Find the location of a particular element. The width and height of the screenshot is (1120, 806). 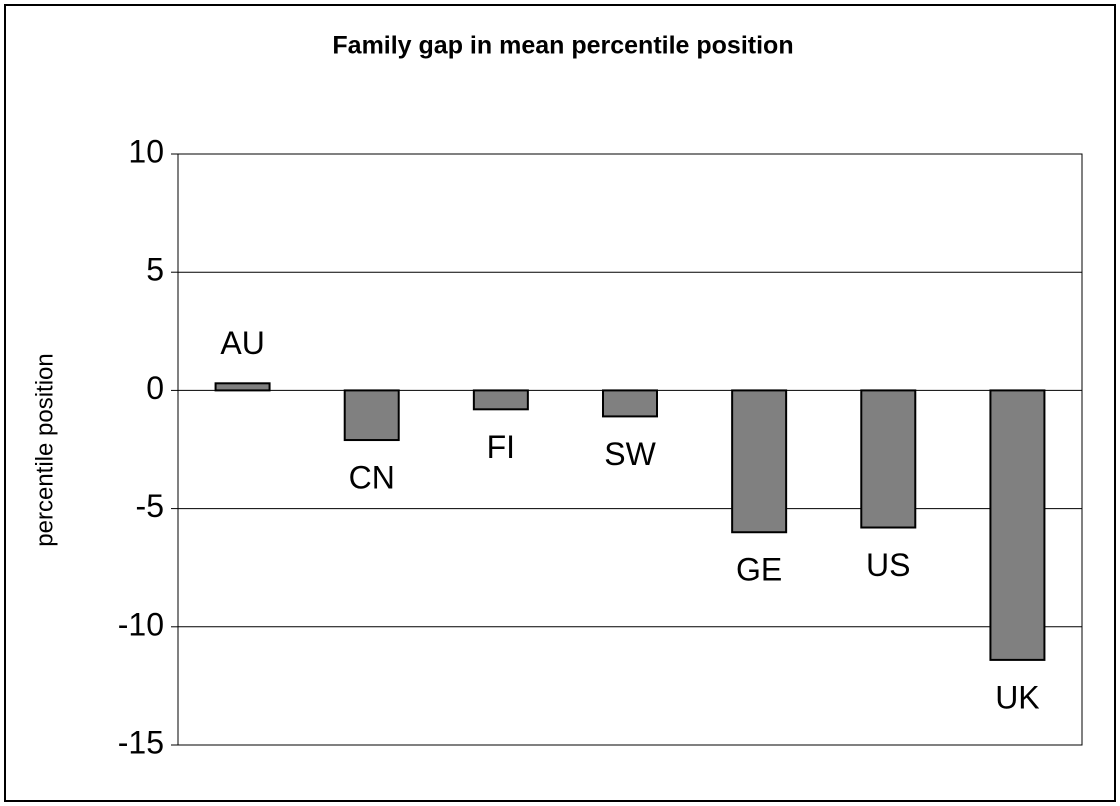

category-label: GE is located at coordinates (759, 570).